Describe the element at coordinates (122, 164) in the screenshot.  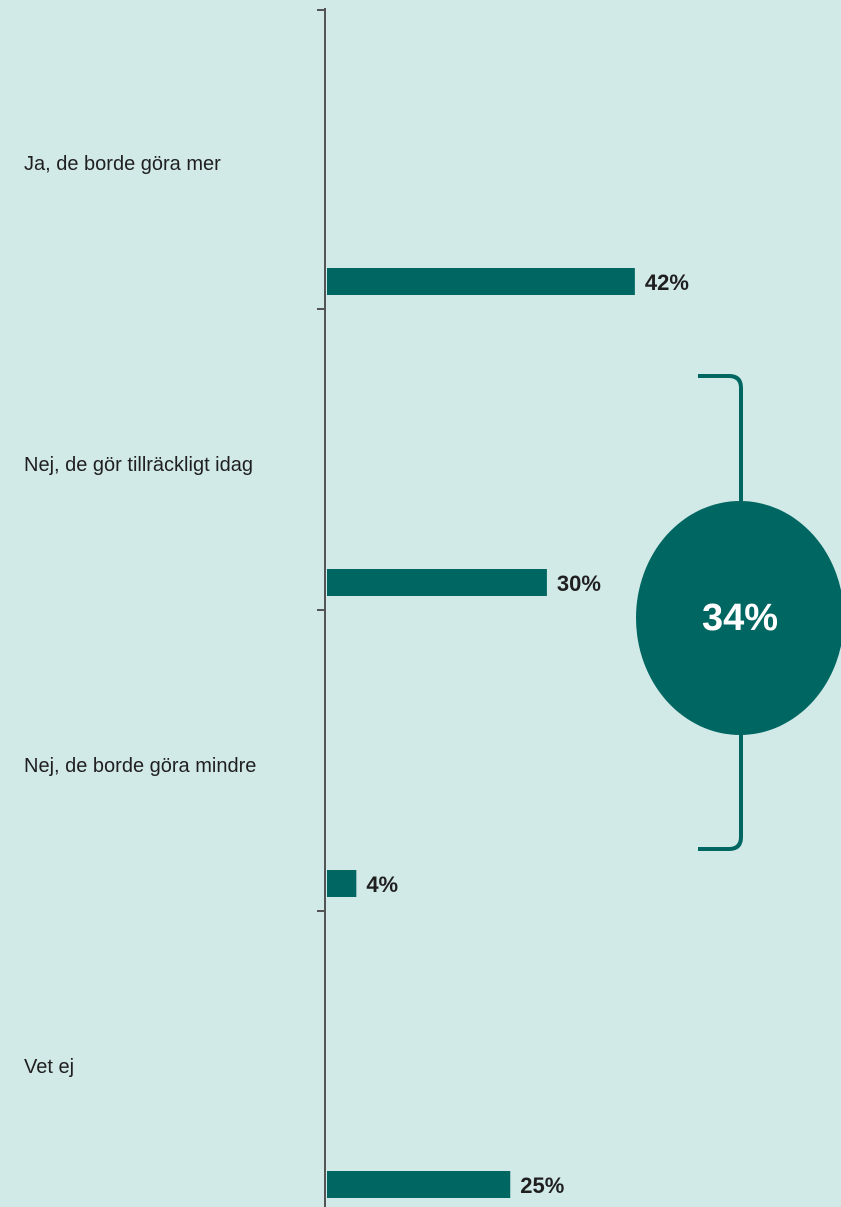
I see `category-label: Ja, de borde göra mer` at that location.